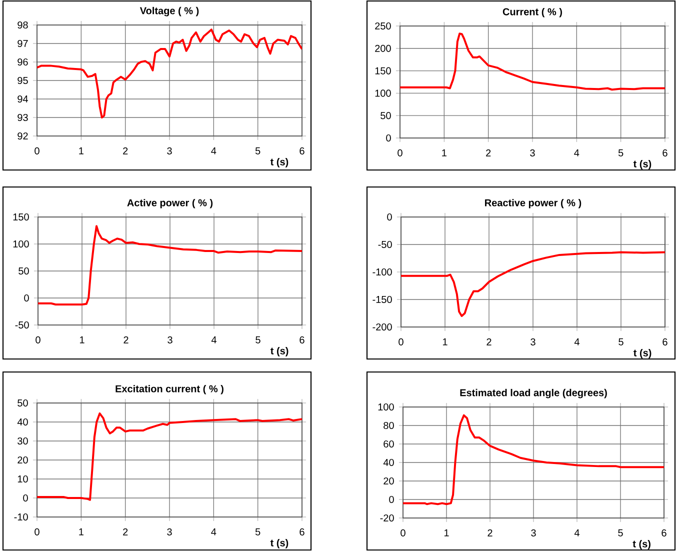  Describe the element at coordinates (170, 203) in the screenshot. I see `chart-title: Active power ( % )` at that location.